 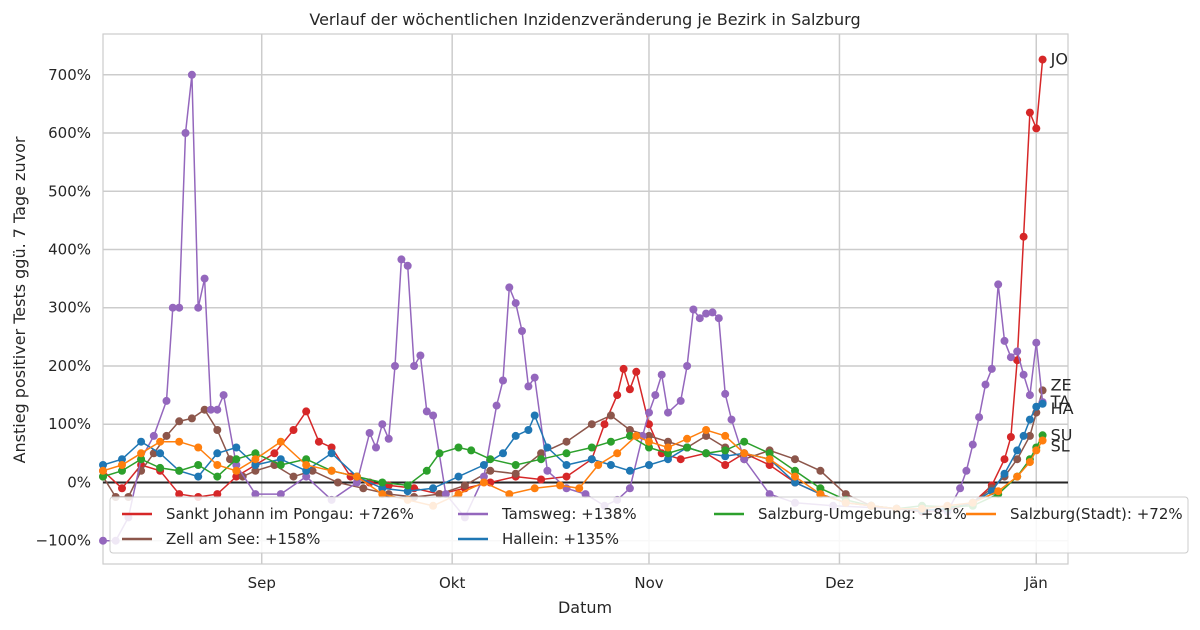 What do you see at coordinates (63, 541) in the screenshot?
I see `y-tick-label: −100%` at bounding box center [63, 541].